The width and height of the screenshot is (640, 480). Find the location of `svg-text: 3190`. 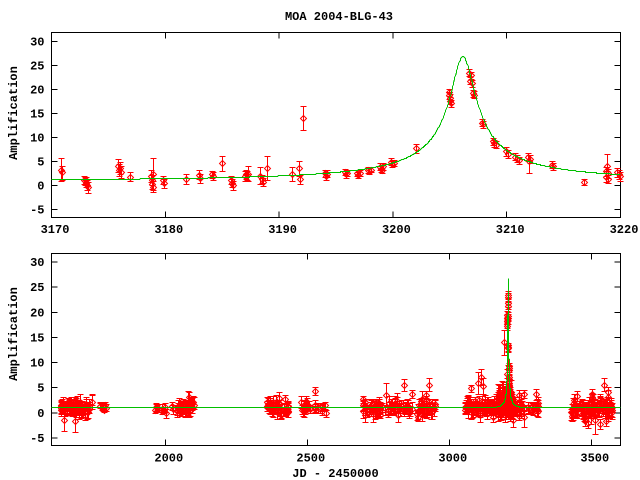

svg-text: 3190 is located at coordinates (282, 230).